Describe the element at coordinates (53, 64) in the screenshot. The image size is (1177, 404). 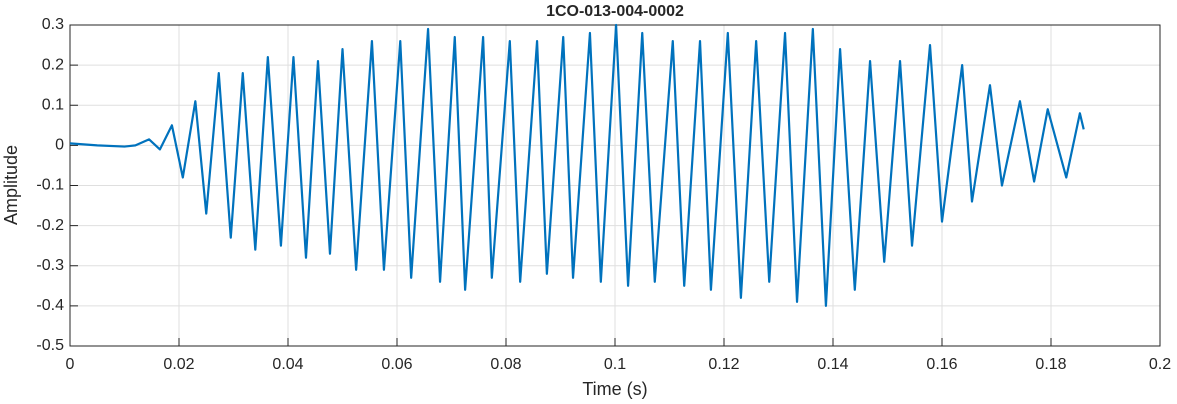
I see `y-tick-label: 0.2` at that location.